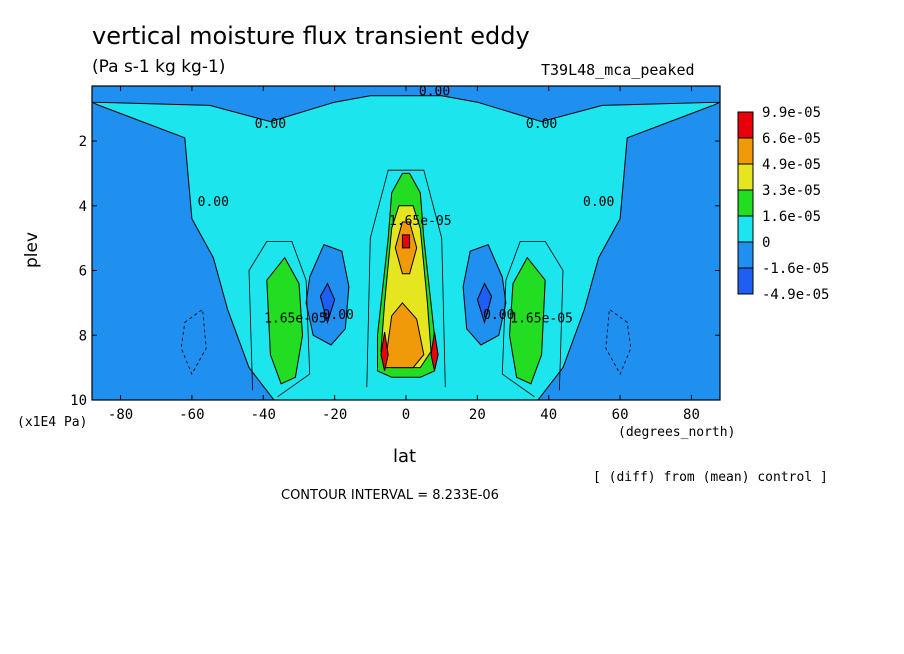 The width and height of the screenshot is (904, 654). Describe the element at coordinates (83, 272) in the screenshot. I see `y-tick-label: 6` at that location.